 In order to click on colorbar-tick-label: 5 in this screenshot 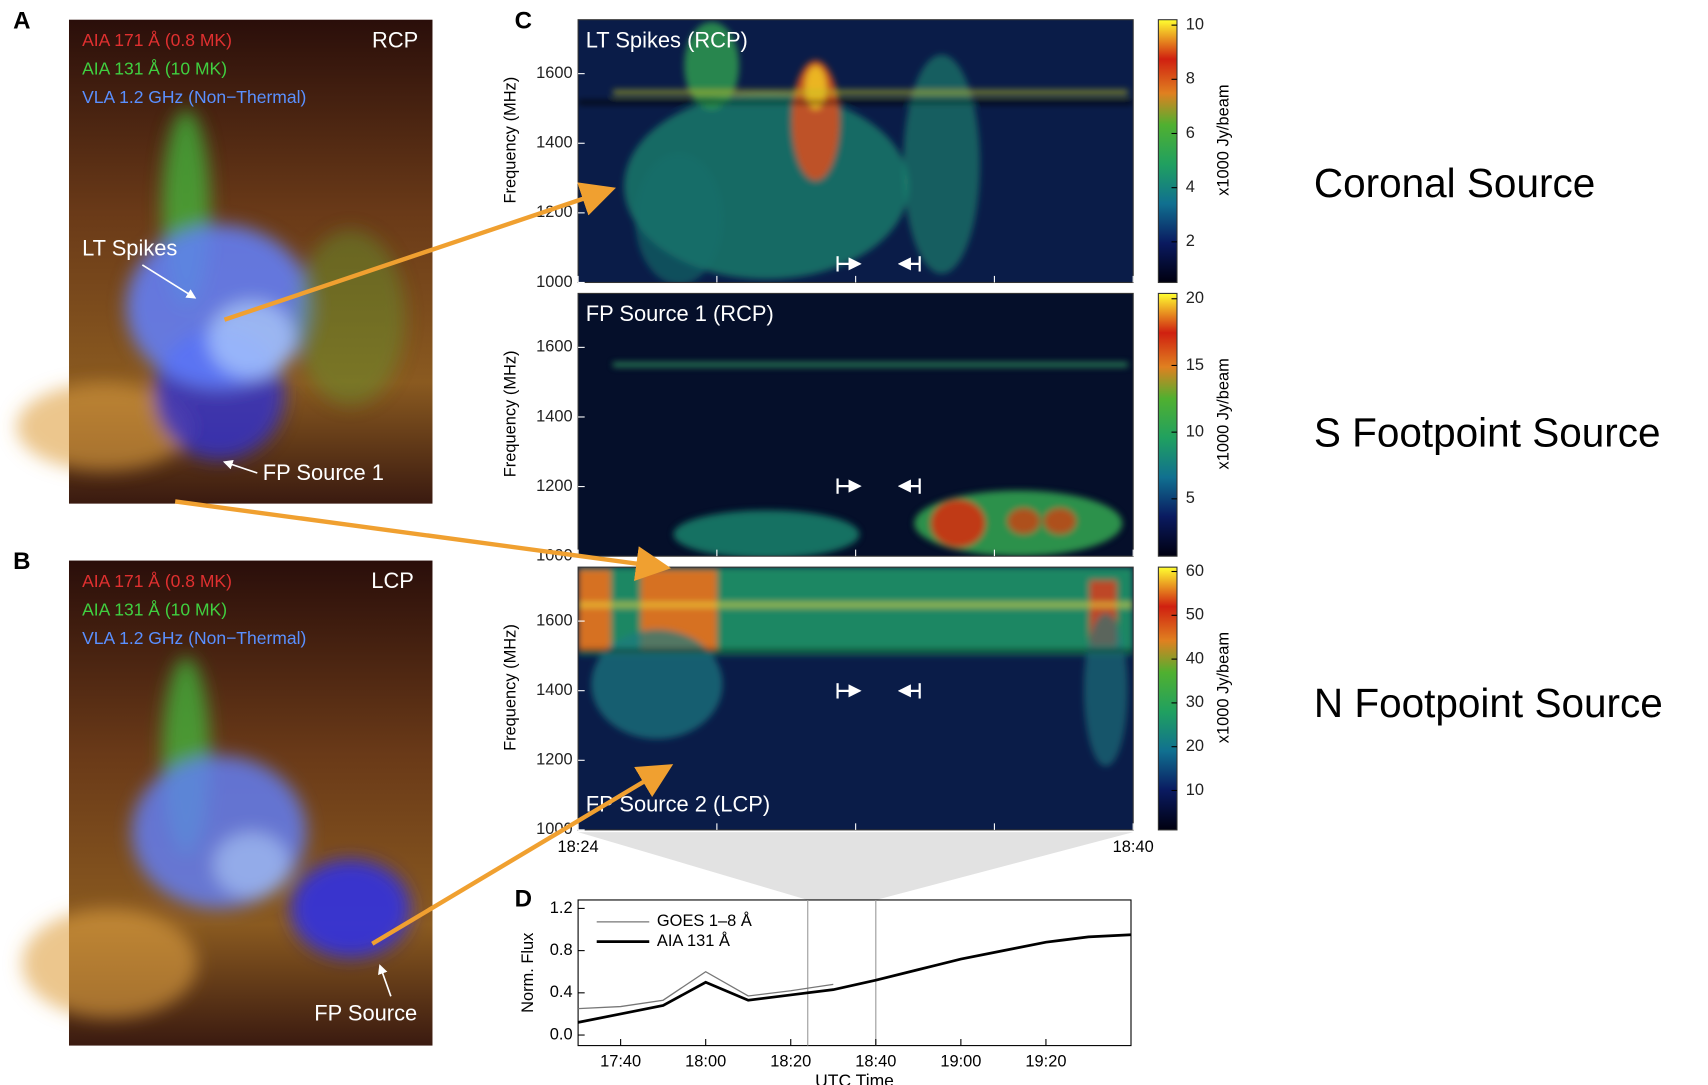, I will do `click(1190, 498)`.